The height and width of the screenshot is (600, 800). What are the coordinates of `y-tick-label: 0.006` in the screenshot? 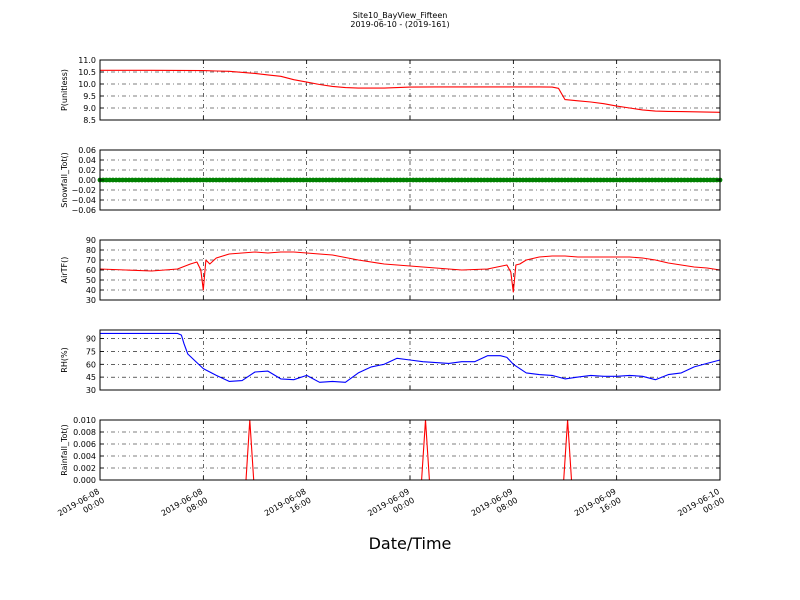 It's located at (84, 444).